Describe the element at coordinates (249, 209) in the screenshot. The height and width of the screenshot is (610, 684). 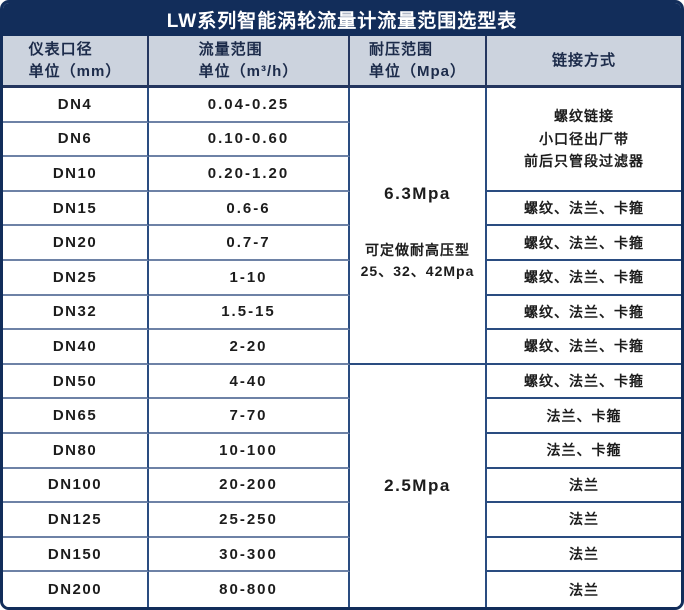
I see `flow-range-cell: 0.6-6` at that location.